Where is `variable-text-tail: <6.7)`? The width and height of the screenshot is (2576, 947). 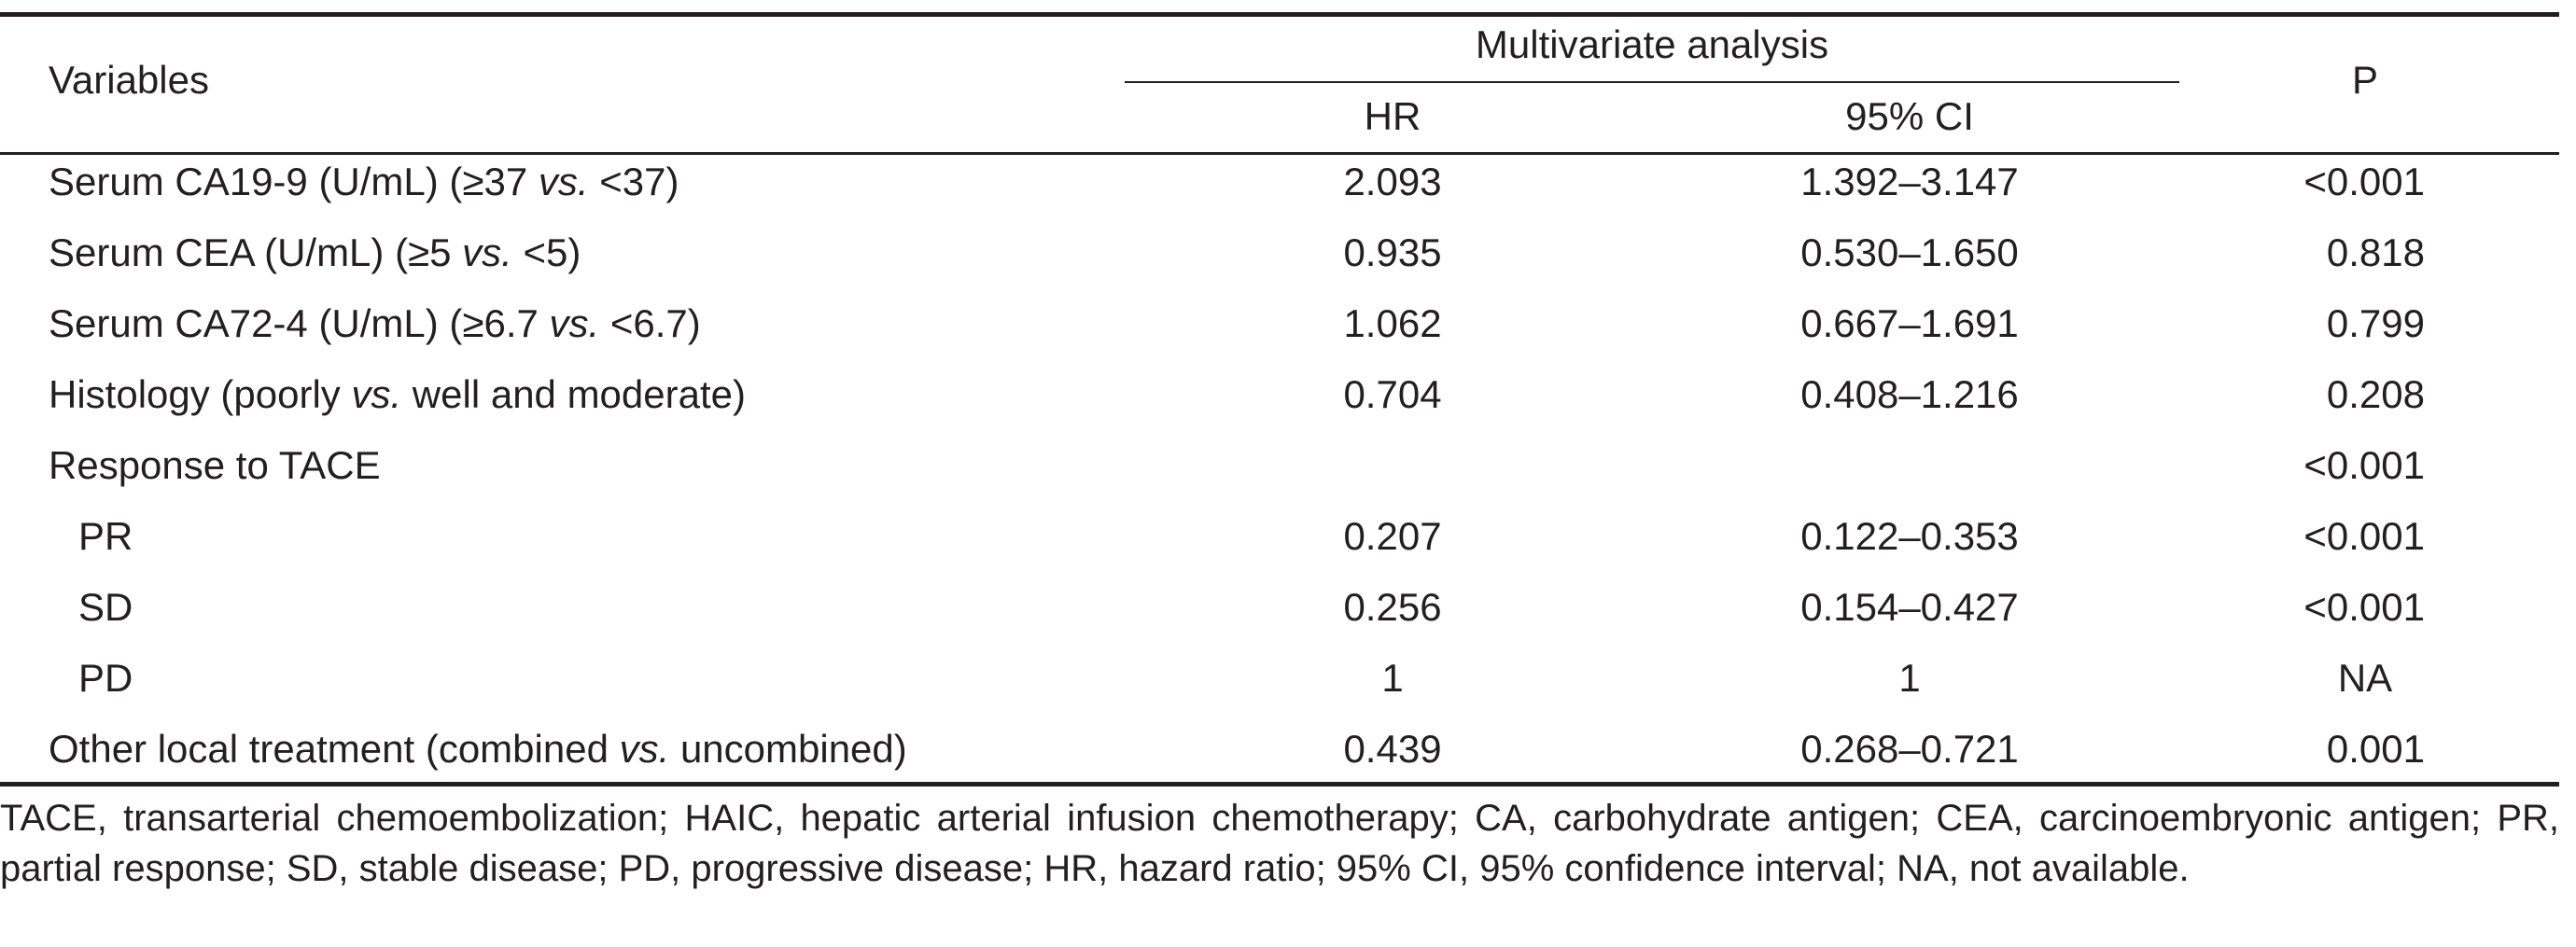 variable-text-tail: <6.7) is located at coordinates (650, 323).